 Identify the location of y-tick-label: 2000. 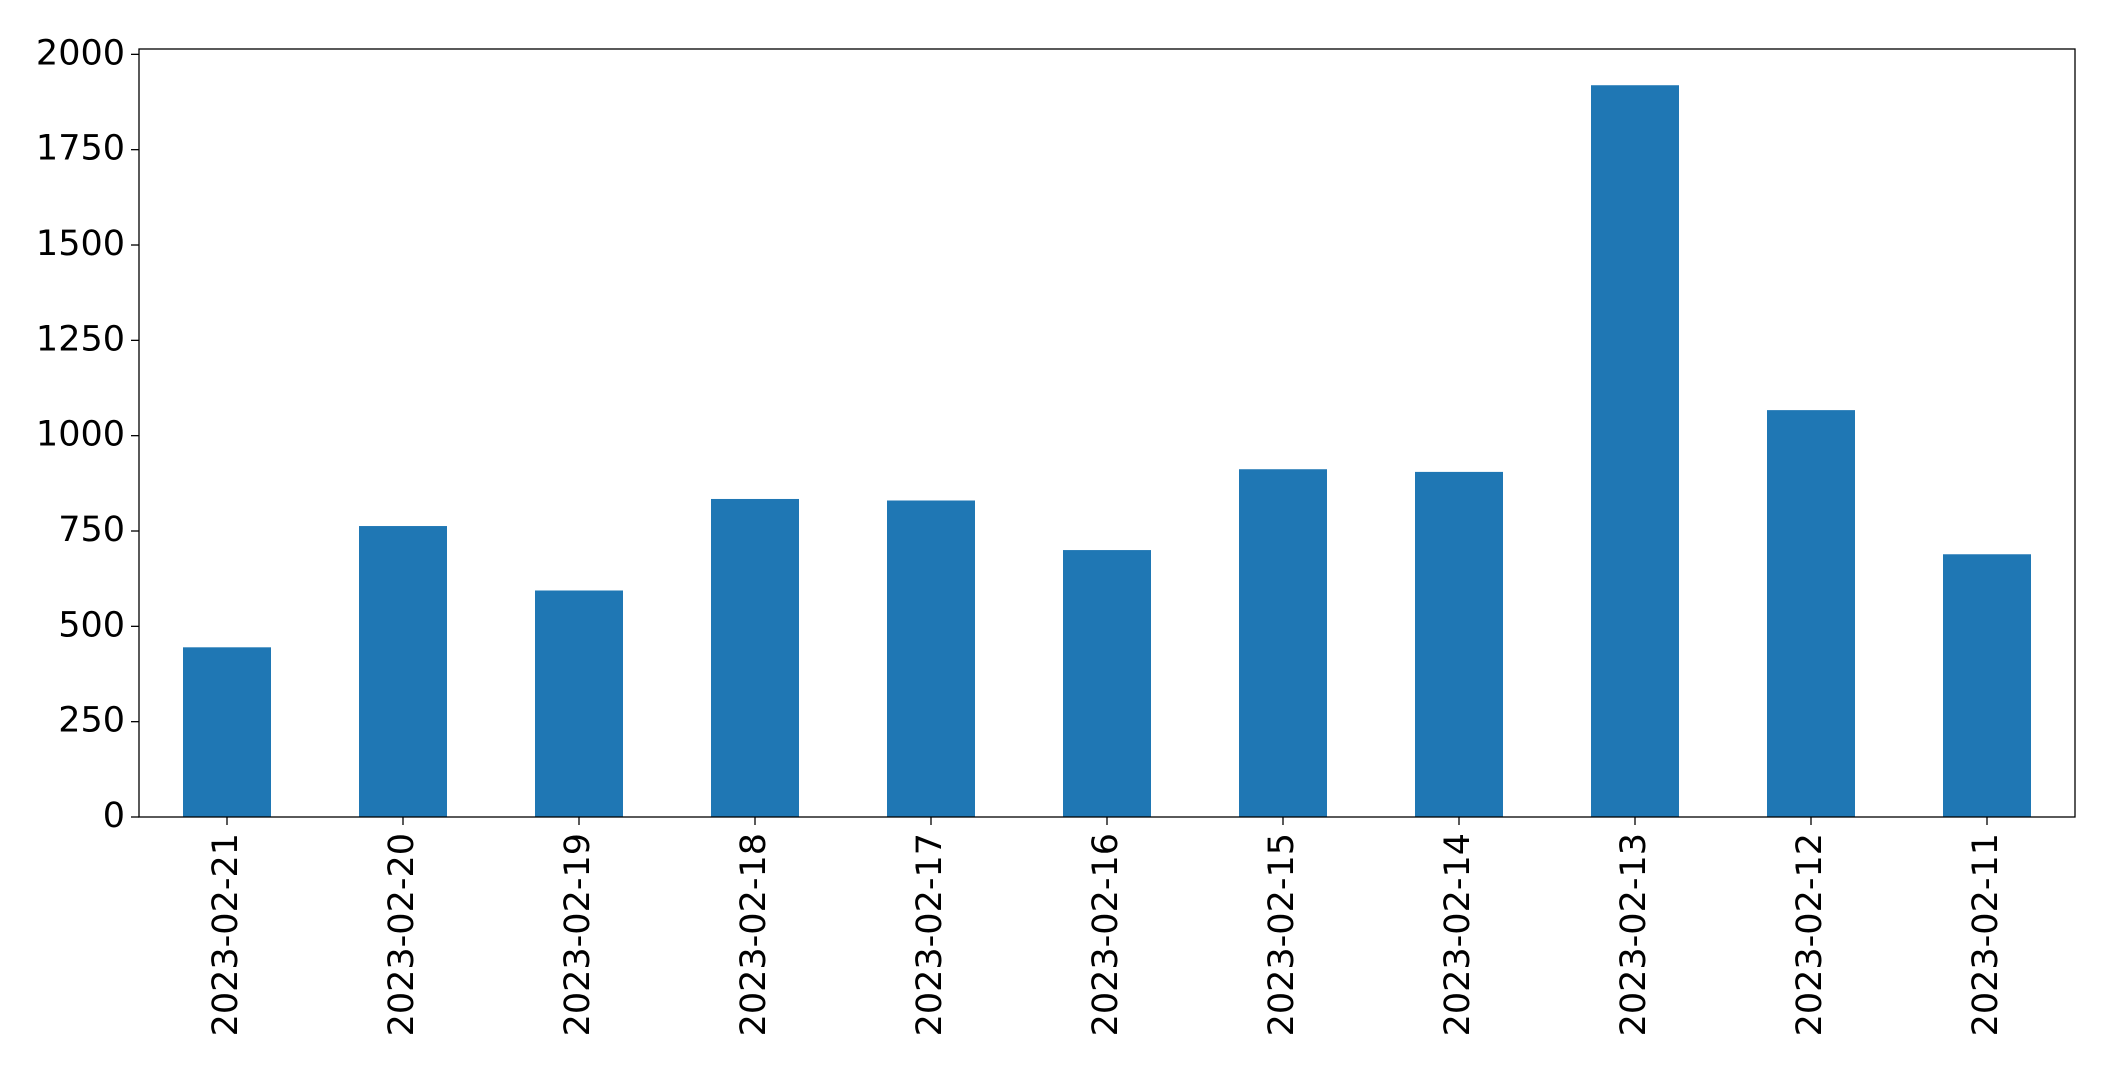
(80, 53).